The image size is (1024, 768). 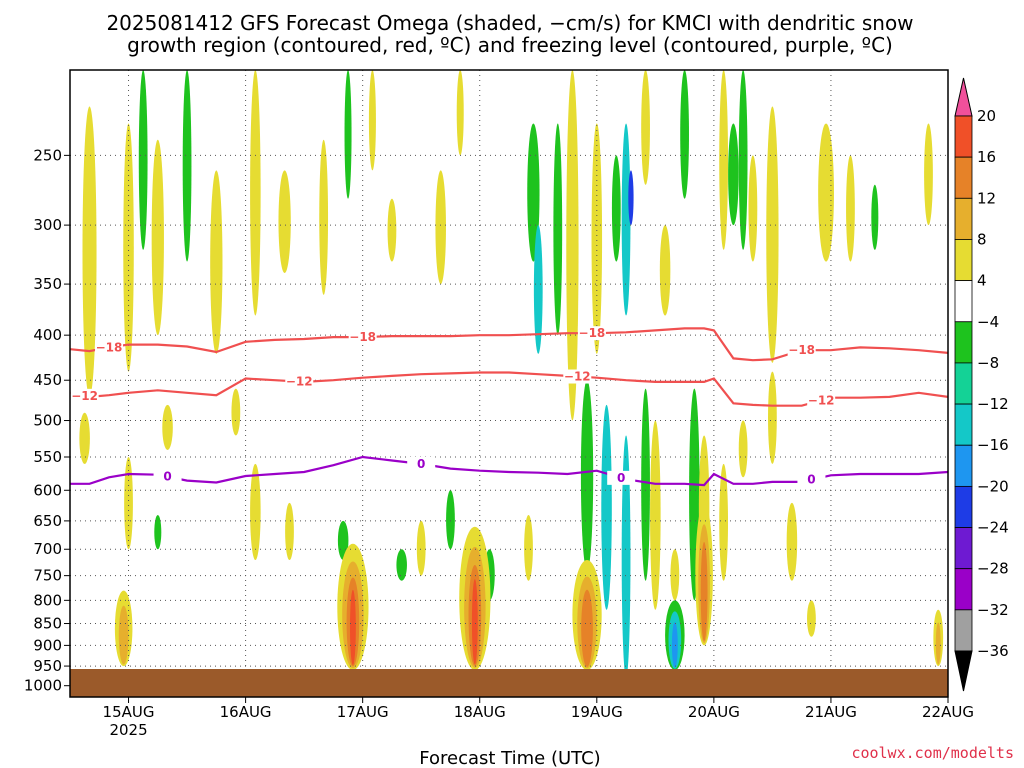 What do you see at coordinates (47, 549) in the screenshot?
I see `y-tick-label: 700` at bounding box center [47, 549].